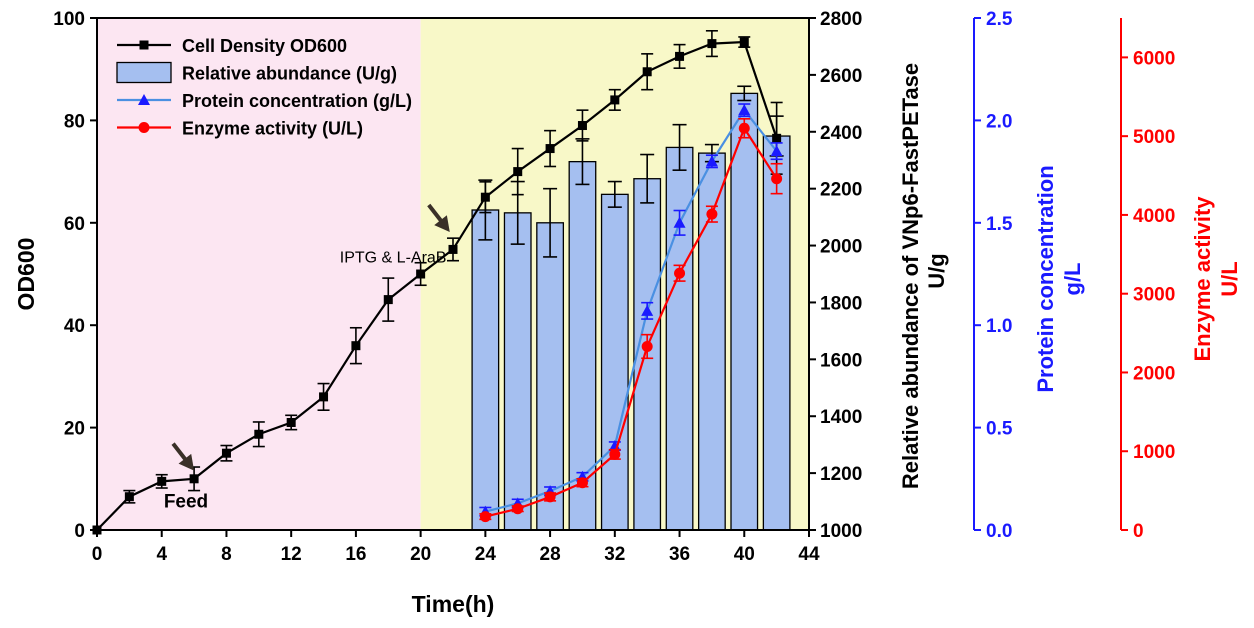 This screenshot has height=628, width=1254. Describe the element at coordinates (297, 101) in the screenshot. I see `legend-label: Protein concentration (g/L)` at that location.